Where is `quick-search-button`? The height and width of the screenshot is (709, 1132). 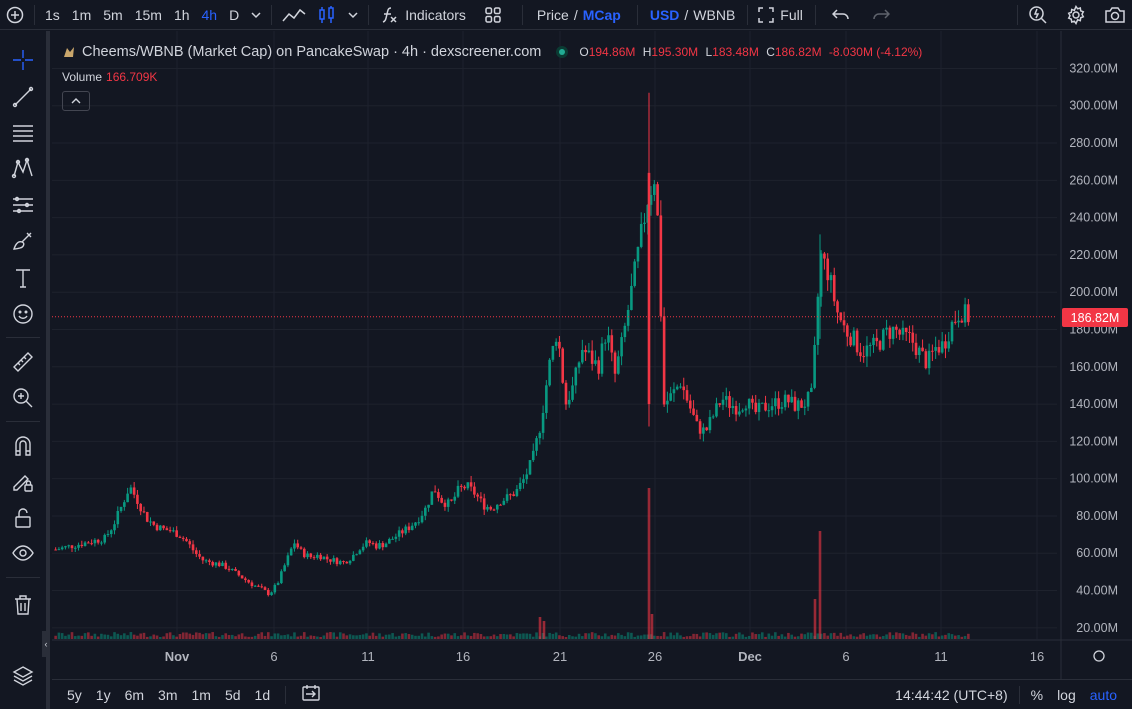
quick-search-button is located at coordinates (1038, 15).